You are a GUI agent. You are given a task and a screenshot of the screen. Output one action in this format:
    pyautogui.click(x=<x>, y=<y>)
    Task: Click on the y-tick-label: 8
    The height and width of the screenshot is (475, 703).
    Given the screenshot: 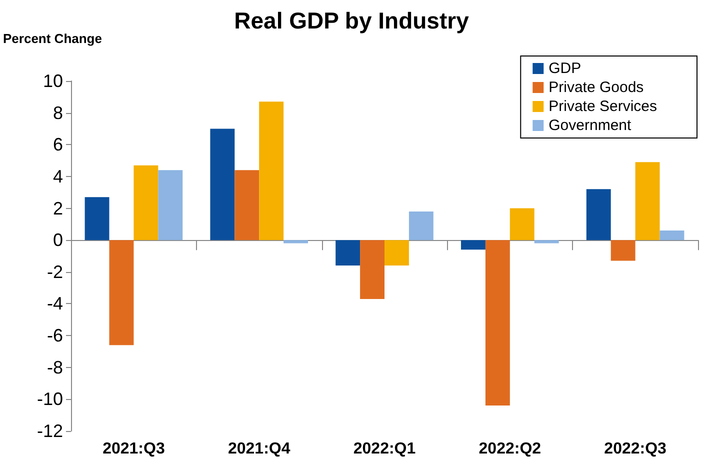 What is the action you would take?
    pyautogui.click(x=57, y=112)
    